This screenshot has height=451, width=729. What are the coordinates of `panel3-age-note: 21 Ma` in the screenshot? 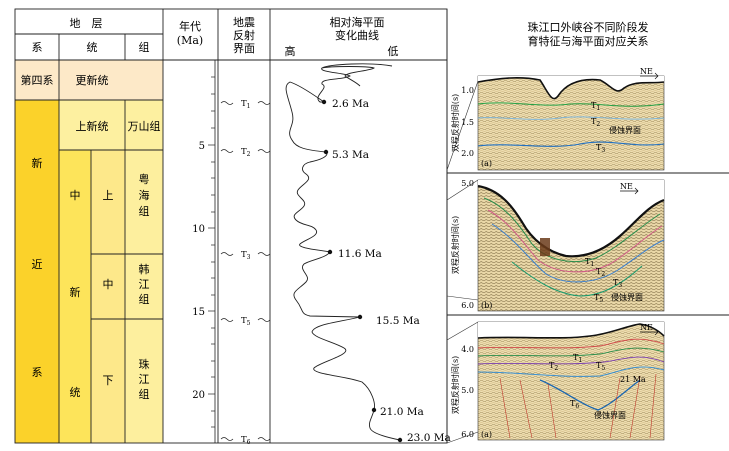 It's located at (633, 379).